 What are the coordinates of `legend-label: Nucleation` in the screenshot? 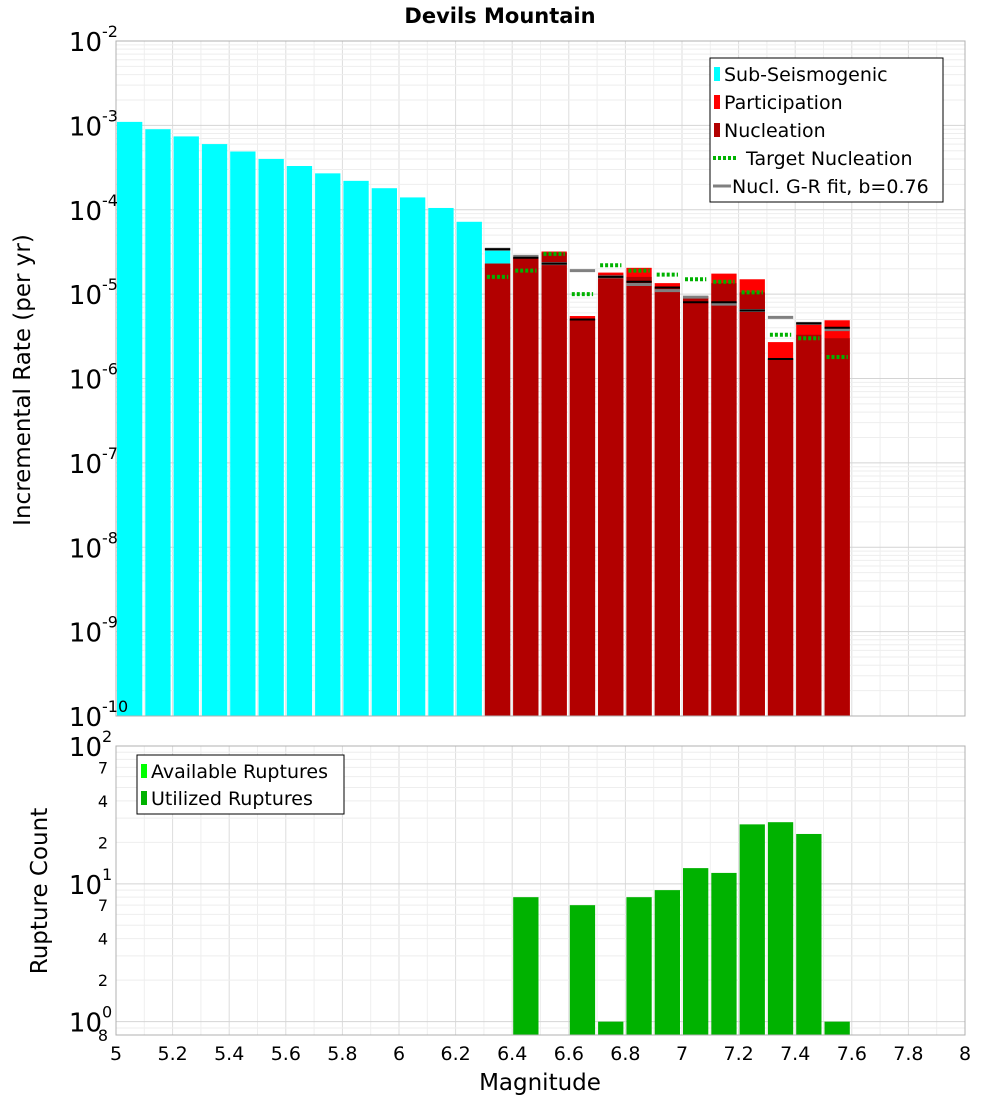 It's located at (775, 131).